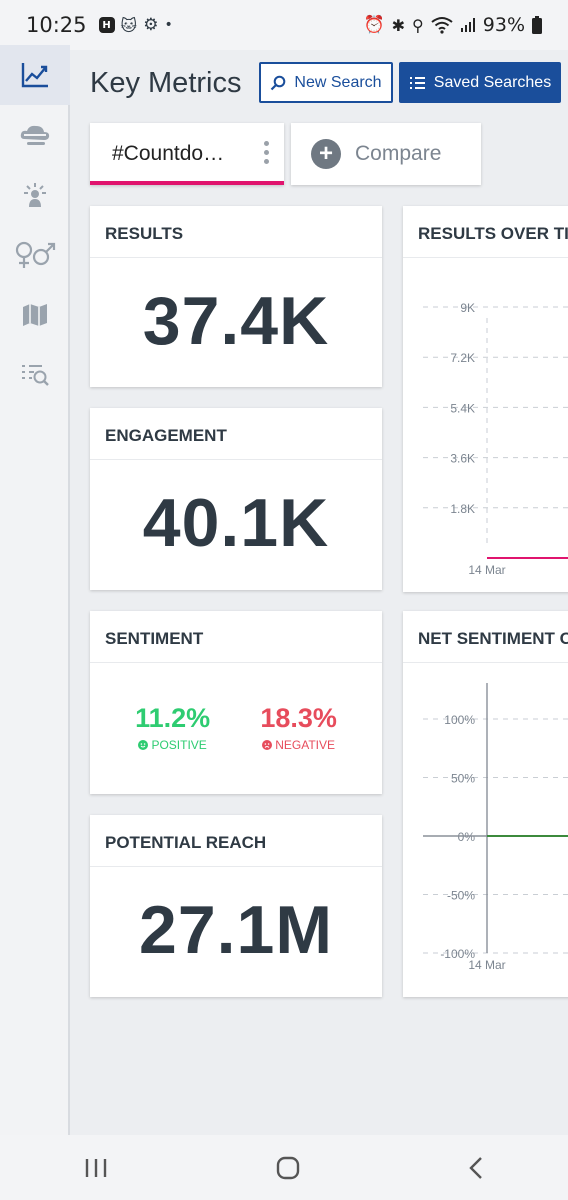  Describe the element at coordinates (173, 718) in the screenshot. I see `positive-value: 11.2%` at that location.